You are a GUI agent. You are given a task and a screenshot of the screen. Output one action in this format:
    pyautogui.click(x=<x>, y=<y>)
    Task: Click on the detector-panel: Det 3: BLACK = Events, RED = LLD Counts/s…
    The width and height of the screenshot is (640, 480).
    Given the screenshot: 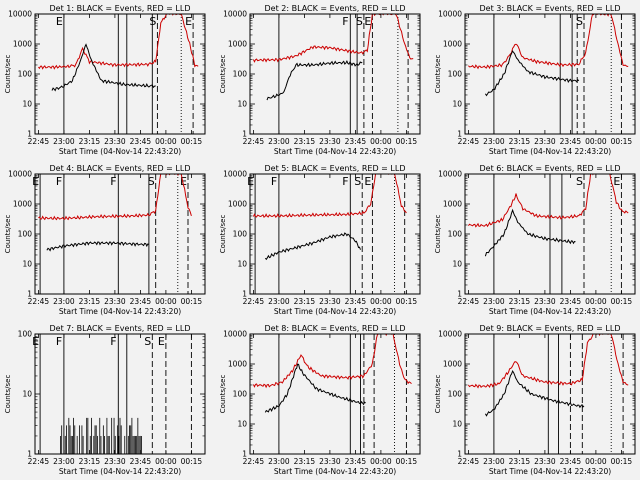 What is the action you would take?
    pyautogui.click(x=535, y=80)
    